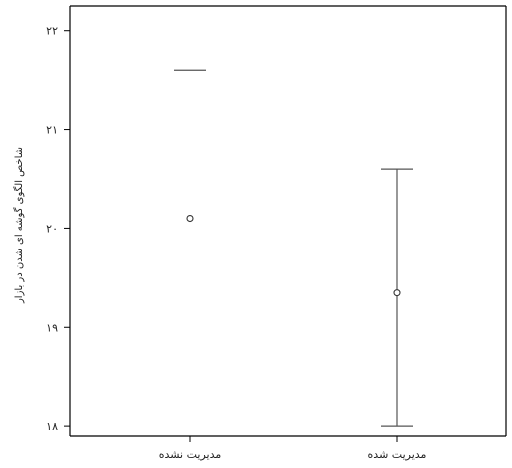 The image size is (512, 468). I want to click on x-ticks: مدیریت نشده مدیریت شده, so click(293, 448).